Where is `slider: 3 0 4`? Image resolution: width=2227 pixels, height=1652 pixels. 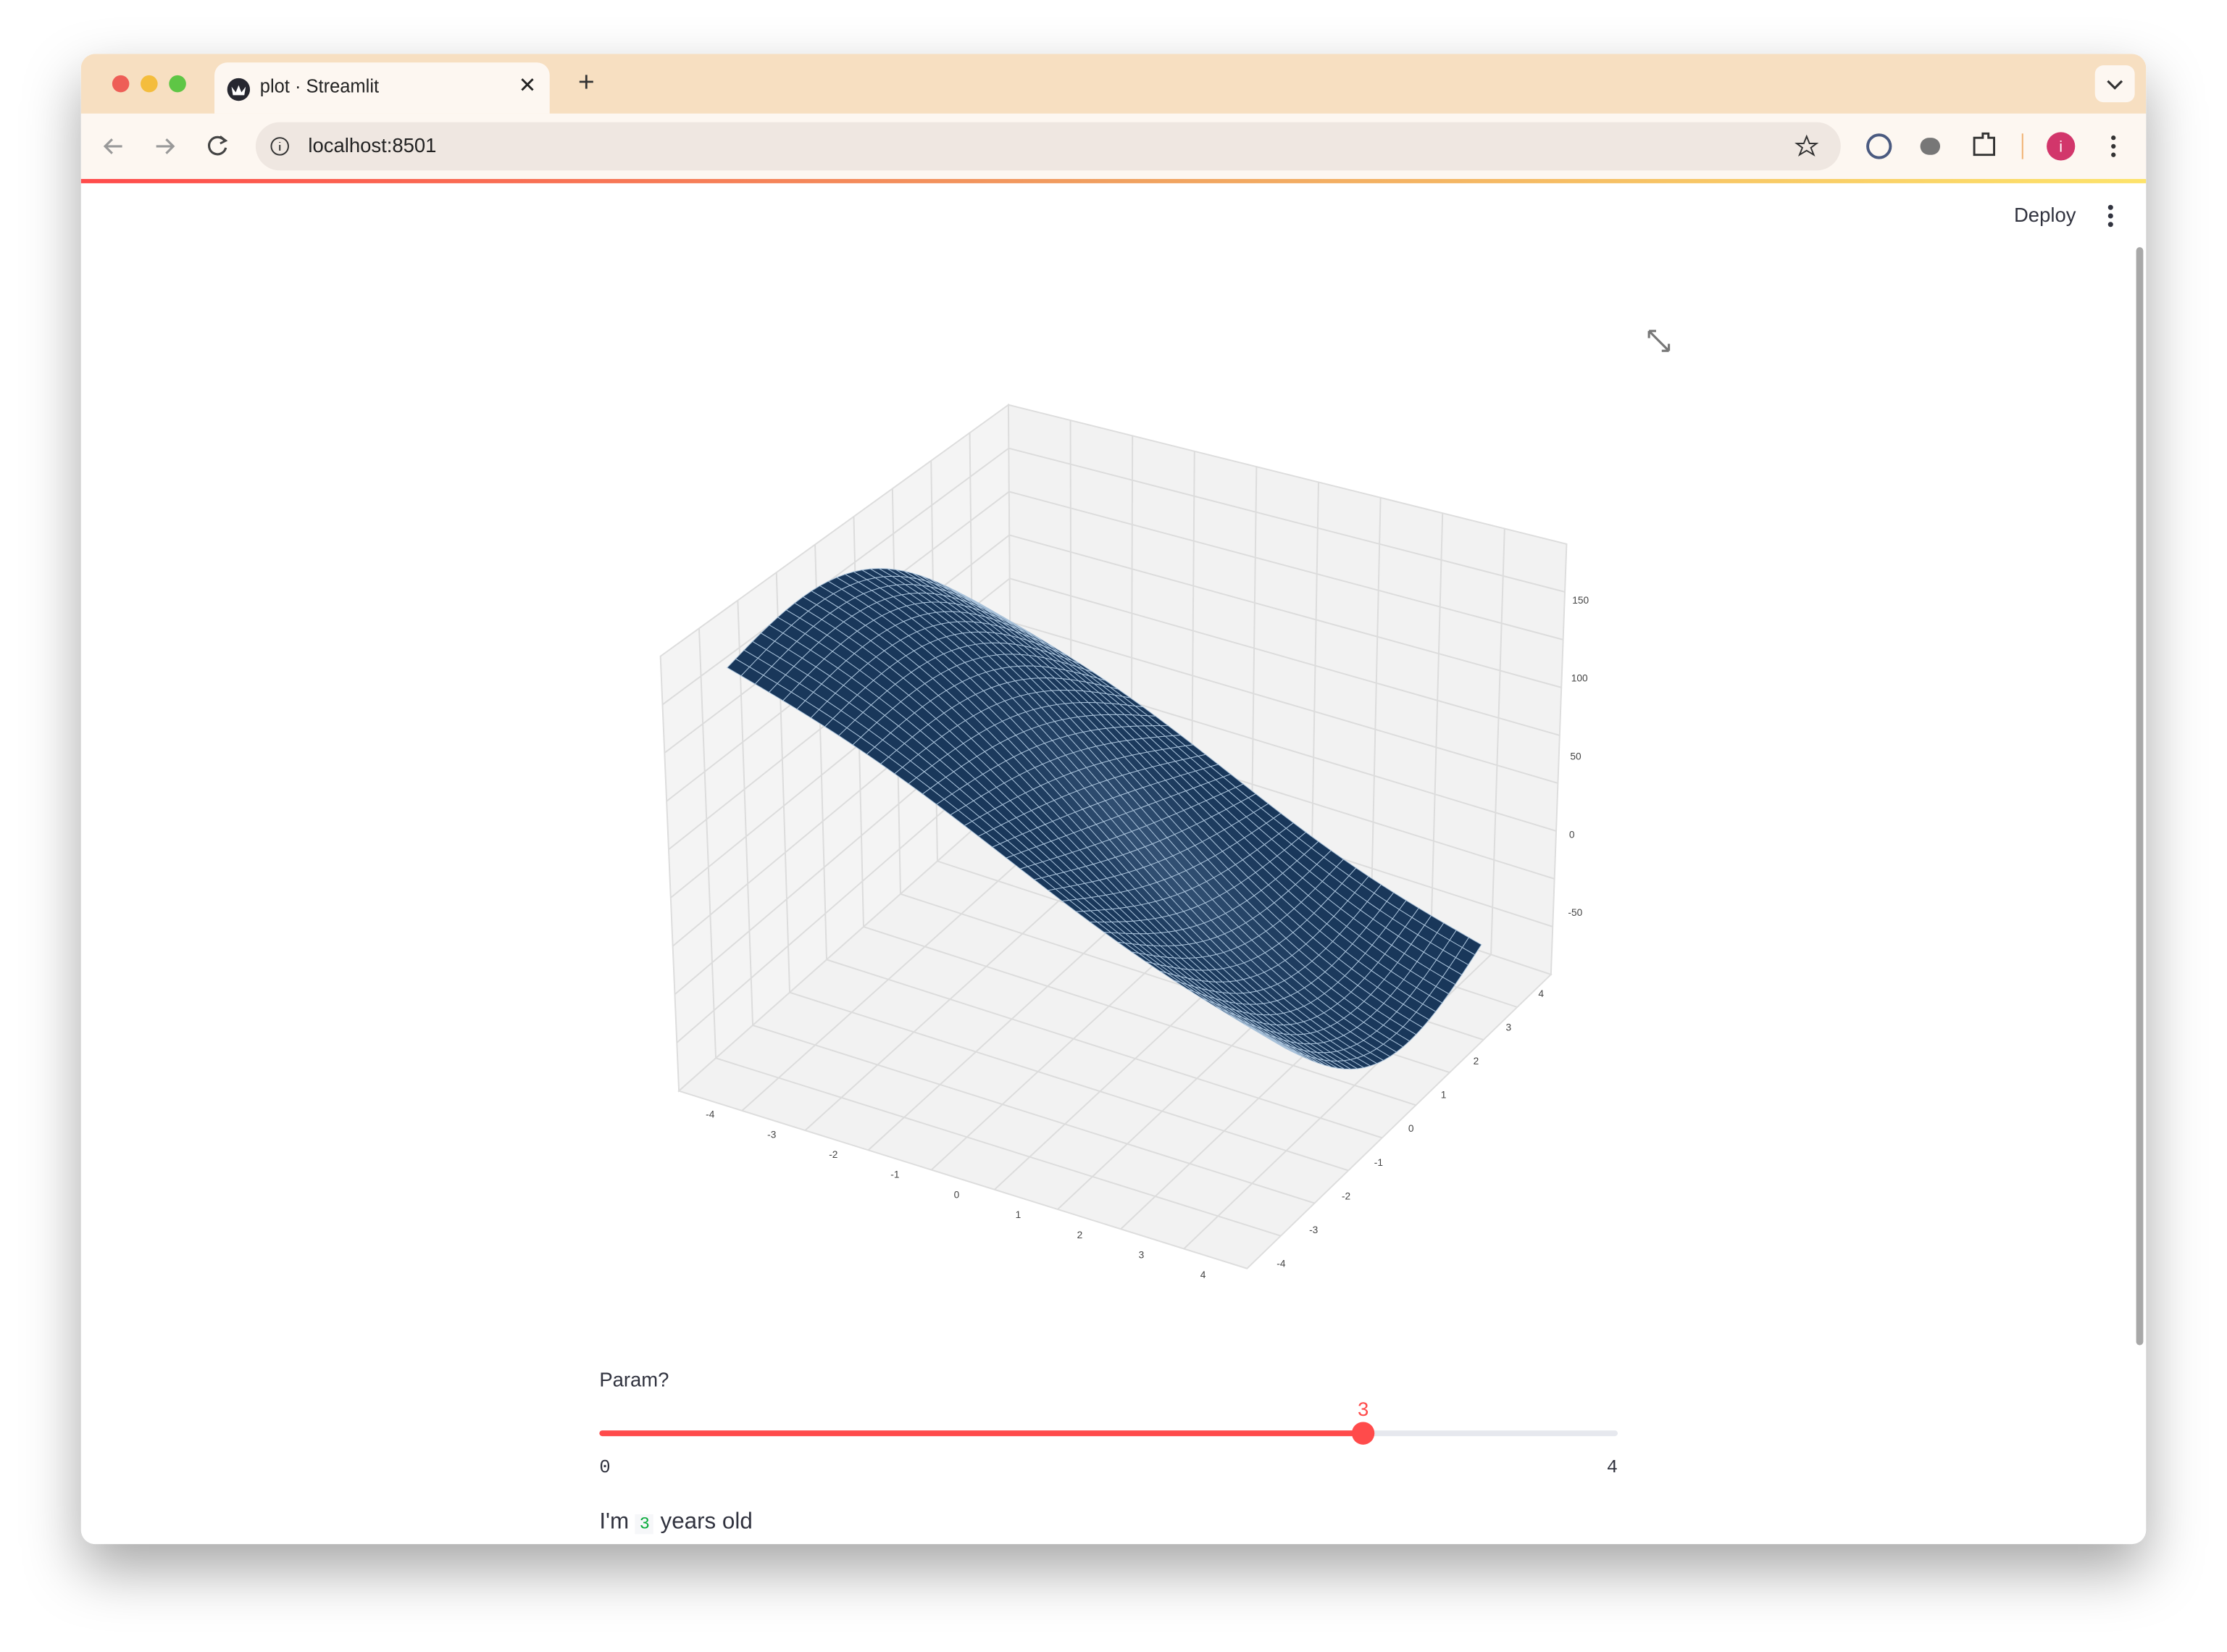
slider: 3 0 4 is located at coordinates (1111, 1438).